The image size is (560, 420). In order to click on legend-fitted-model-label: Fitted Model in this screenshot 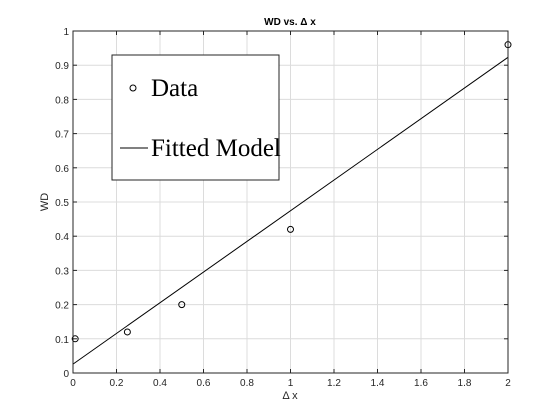, I will do `click(216, 148)`.